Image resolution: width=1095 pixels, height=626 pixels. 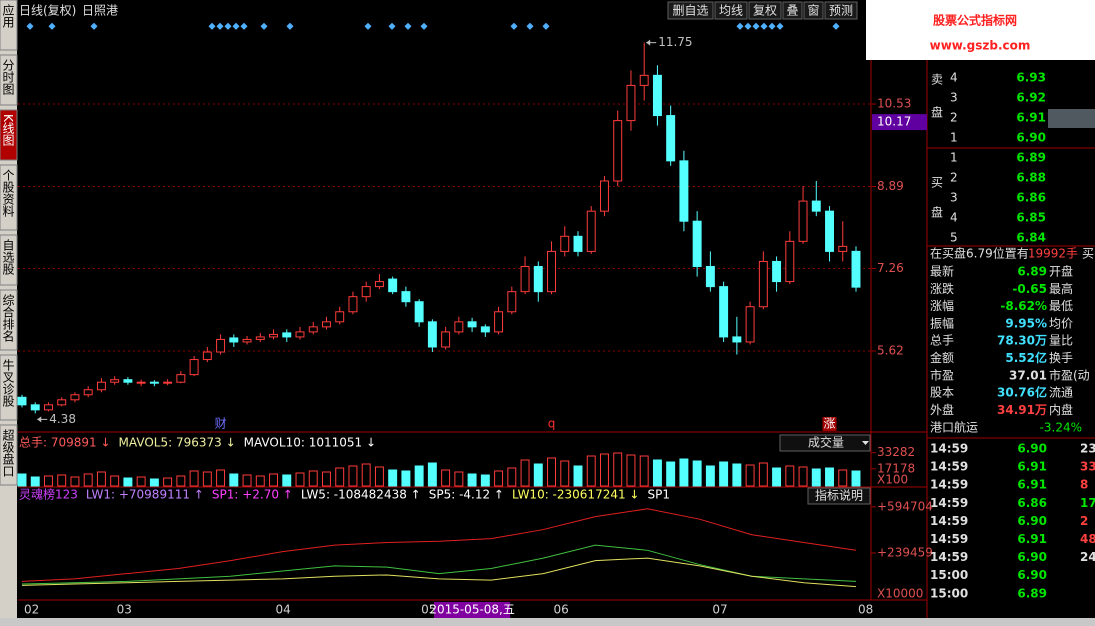 I want to click on quote-value: -0.65, so click(x=1029, y=289).